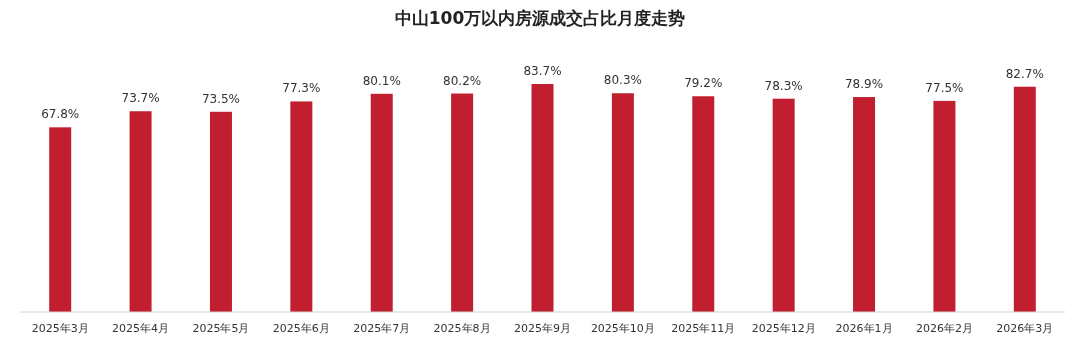 This screenshot has height=346, width=1080. I want to click on x-tick-label: 2025年9月, so click(542, 328).